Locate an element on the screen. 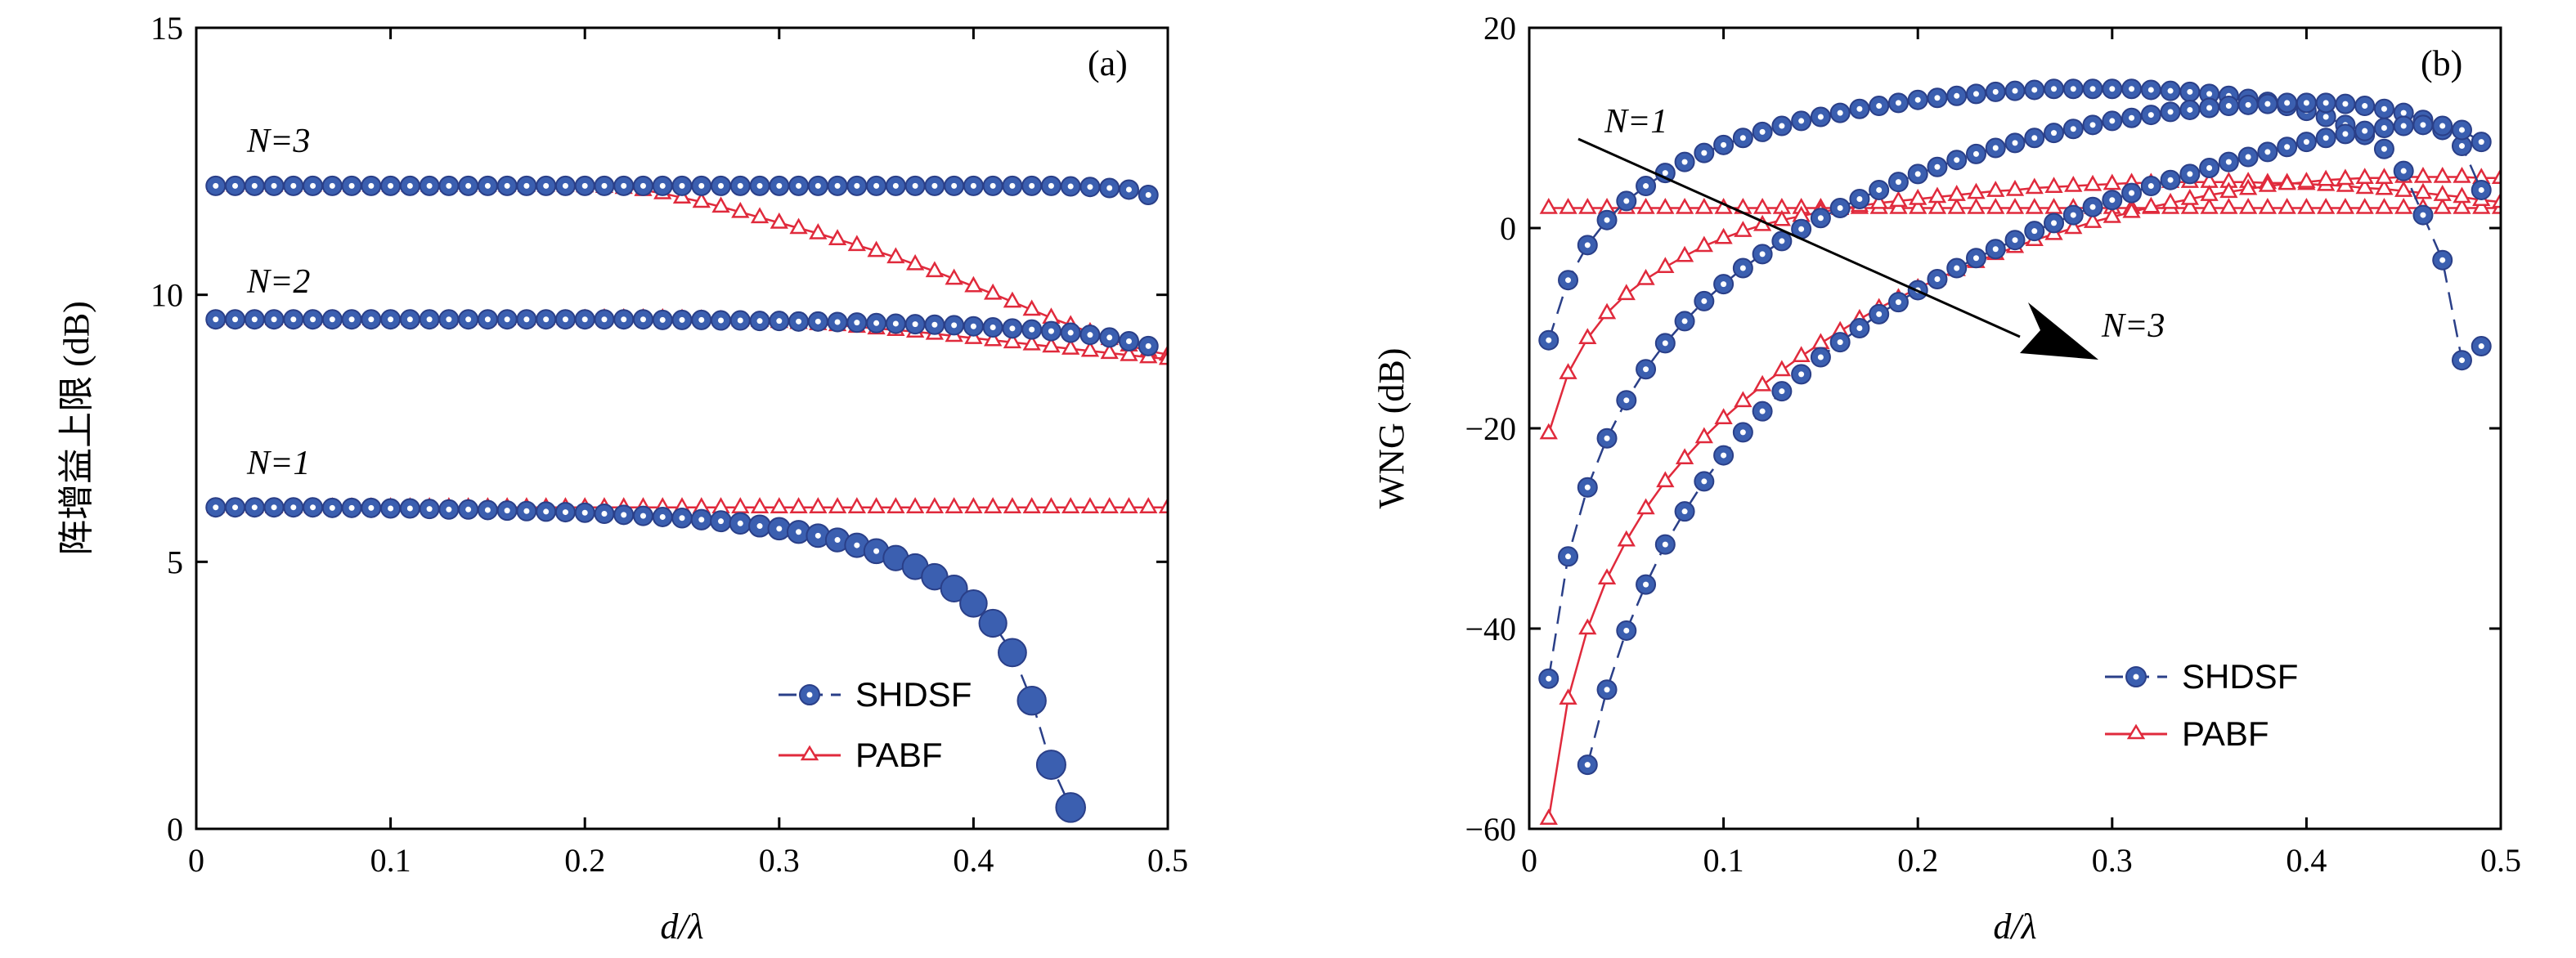 This screenshot has width=2576, height=958. pabf-point-N2-b is located at coordinates (1568, 371).